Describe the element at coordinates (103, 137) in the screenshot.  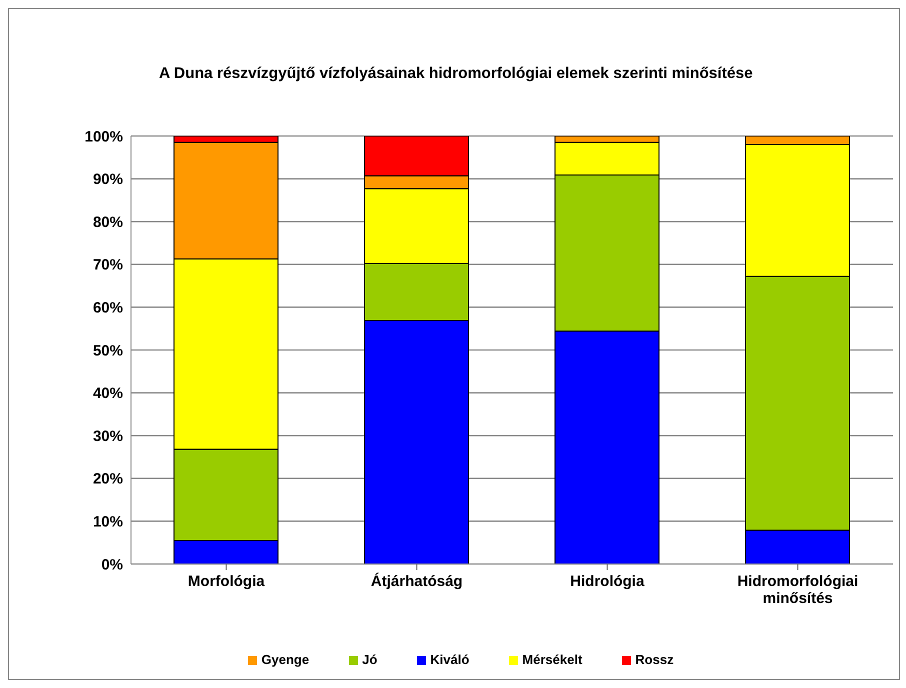
I see `y-tick-label: 100%` at that location.